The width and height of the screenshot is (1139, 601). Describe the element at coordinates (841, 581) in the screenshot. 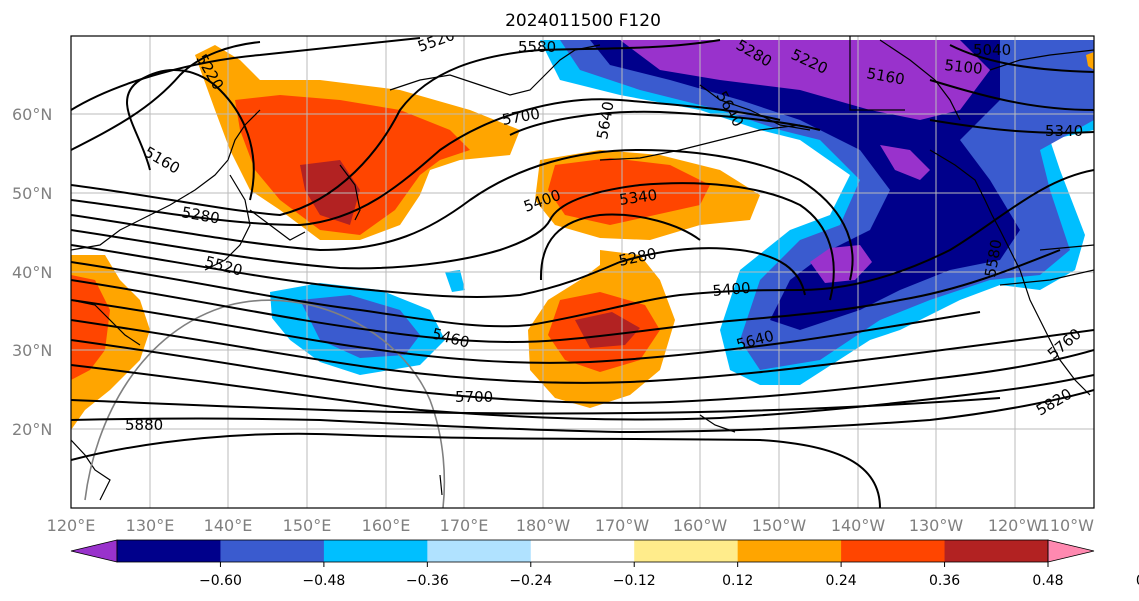

I see `colorbar-label: 0.24` at that location.